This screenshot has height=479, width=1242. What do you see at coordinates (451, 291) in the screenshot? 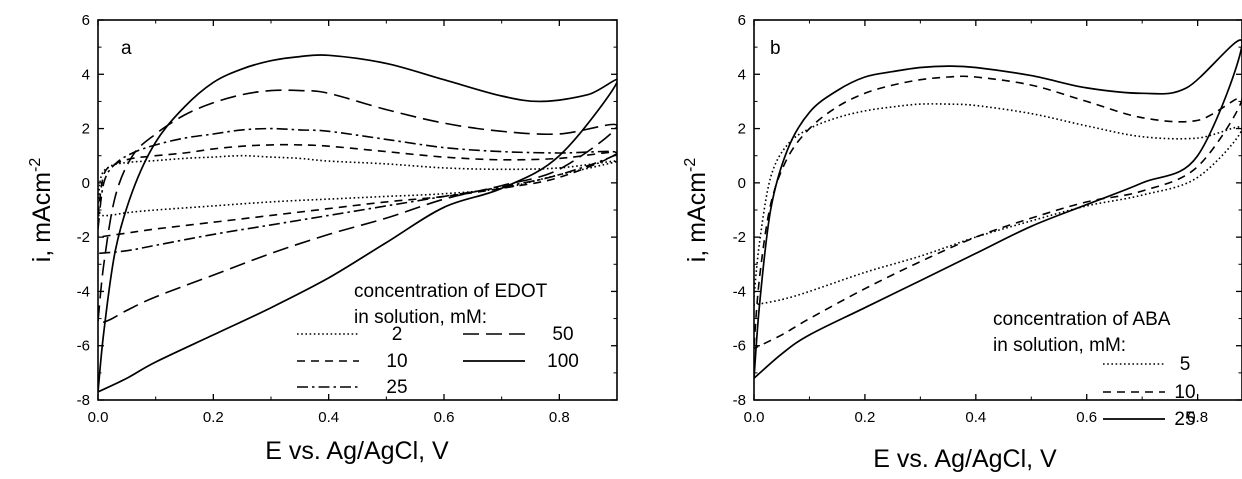
I see `legend-title-line: concentration of EDOT` at bounding box center [451, 291].